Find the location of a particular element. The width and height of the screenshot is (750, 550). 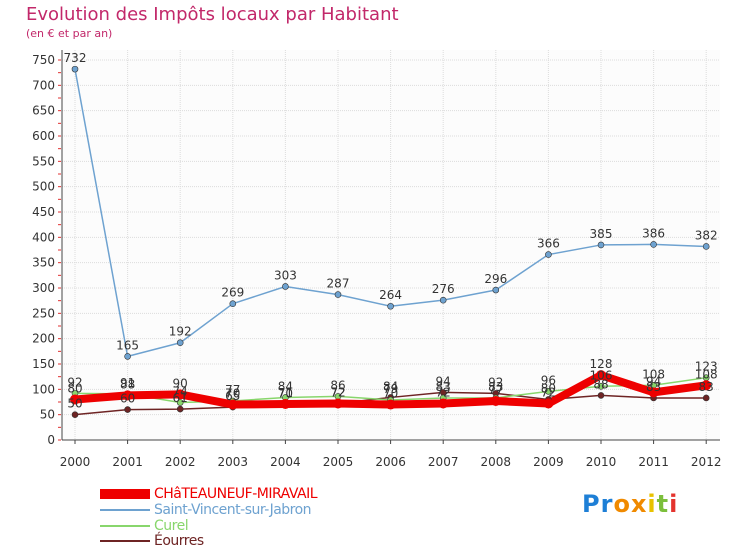

x-tick-label: 2000 is located at coordinates (75, 462).